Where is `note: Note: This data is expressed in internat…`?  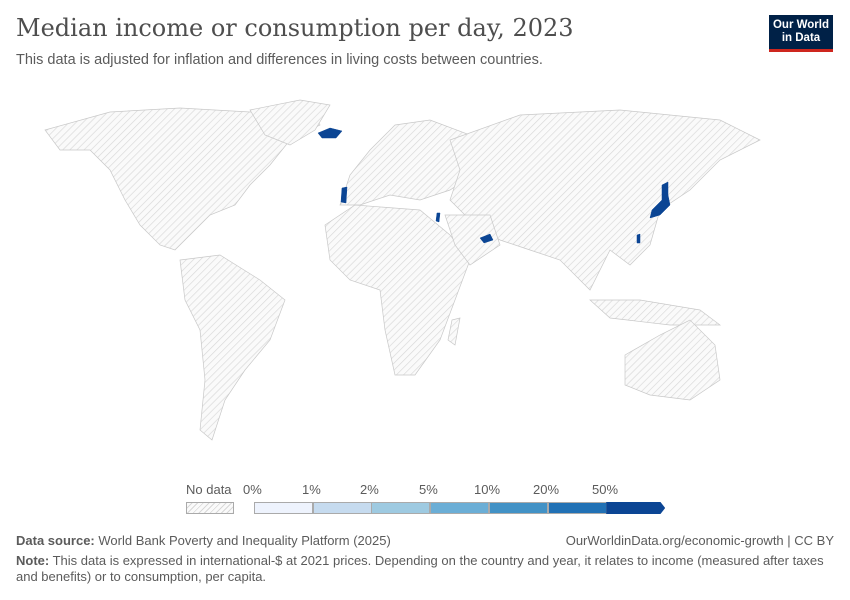 note: Note: This data is expressed in internat… is located at coordinates (420, 568).